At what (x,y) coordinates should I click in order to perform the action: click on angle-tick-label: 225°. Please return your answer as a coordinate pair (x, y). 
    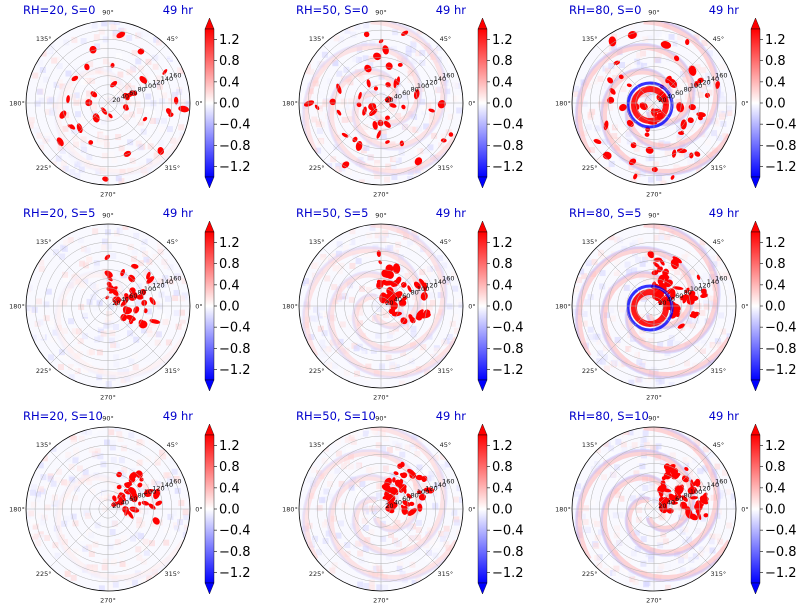
    Looking at the image, I should click on (44, 574).